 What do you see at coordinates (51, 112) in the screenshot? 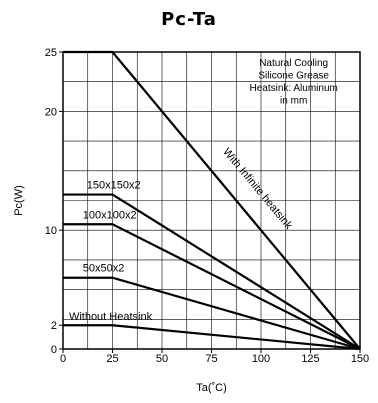
I see `y-tick-label: 20` at bounding box center [51, 112].